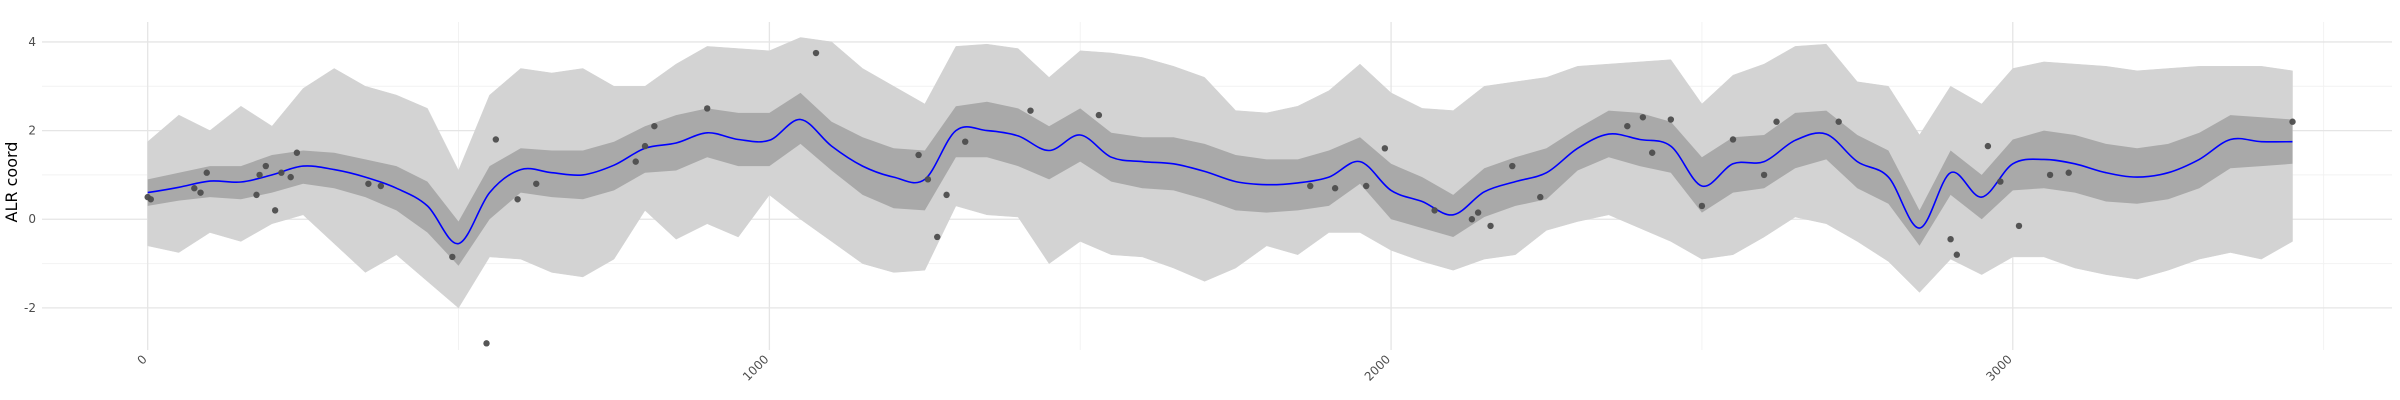 The width and height of the screenshot is (2400, 400). Describe the element at coordinates (1998, 367) in the screenshot. I see `x-tick-label: 3000` at that location.